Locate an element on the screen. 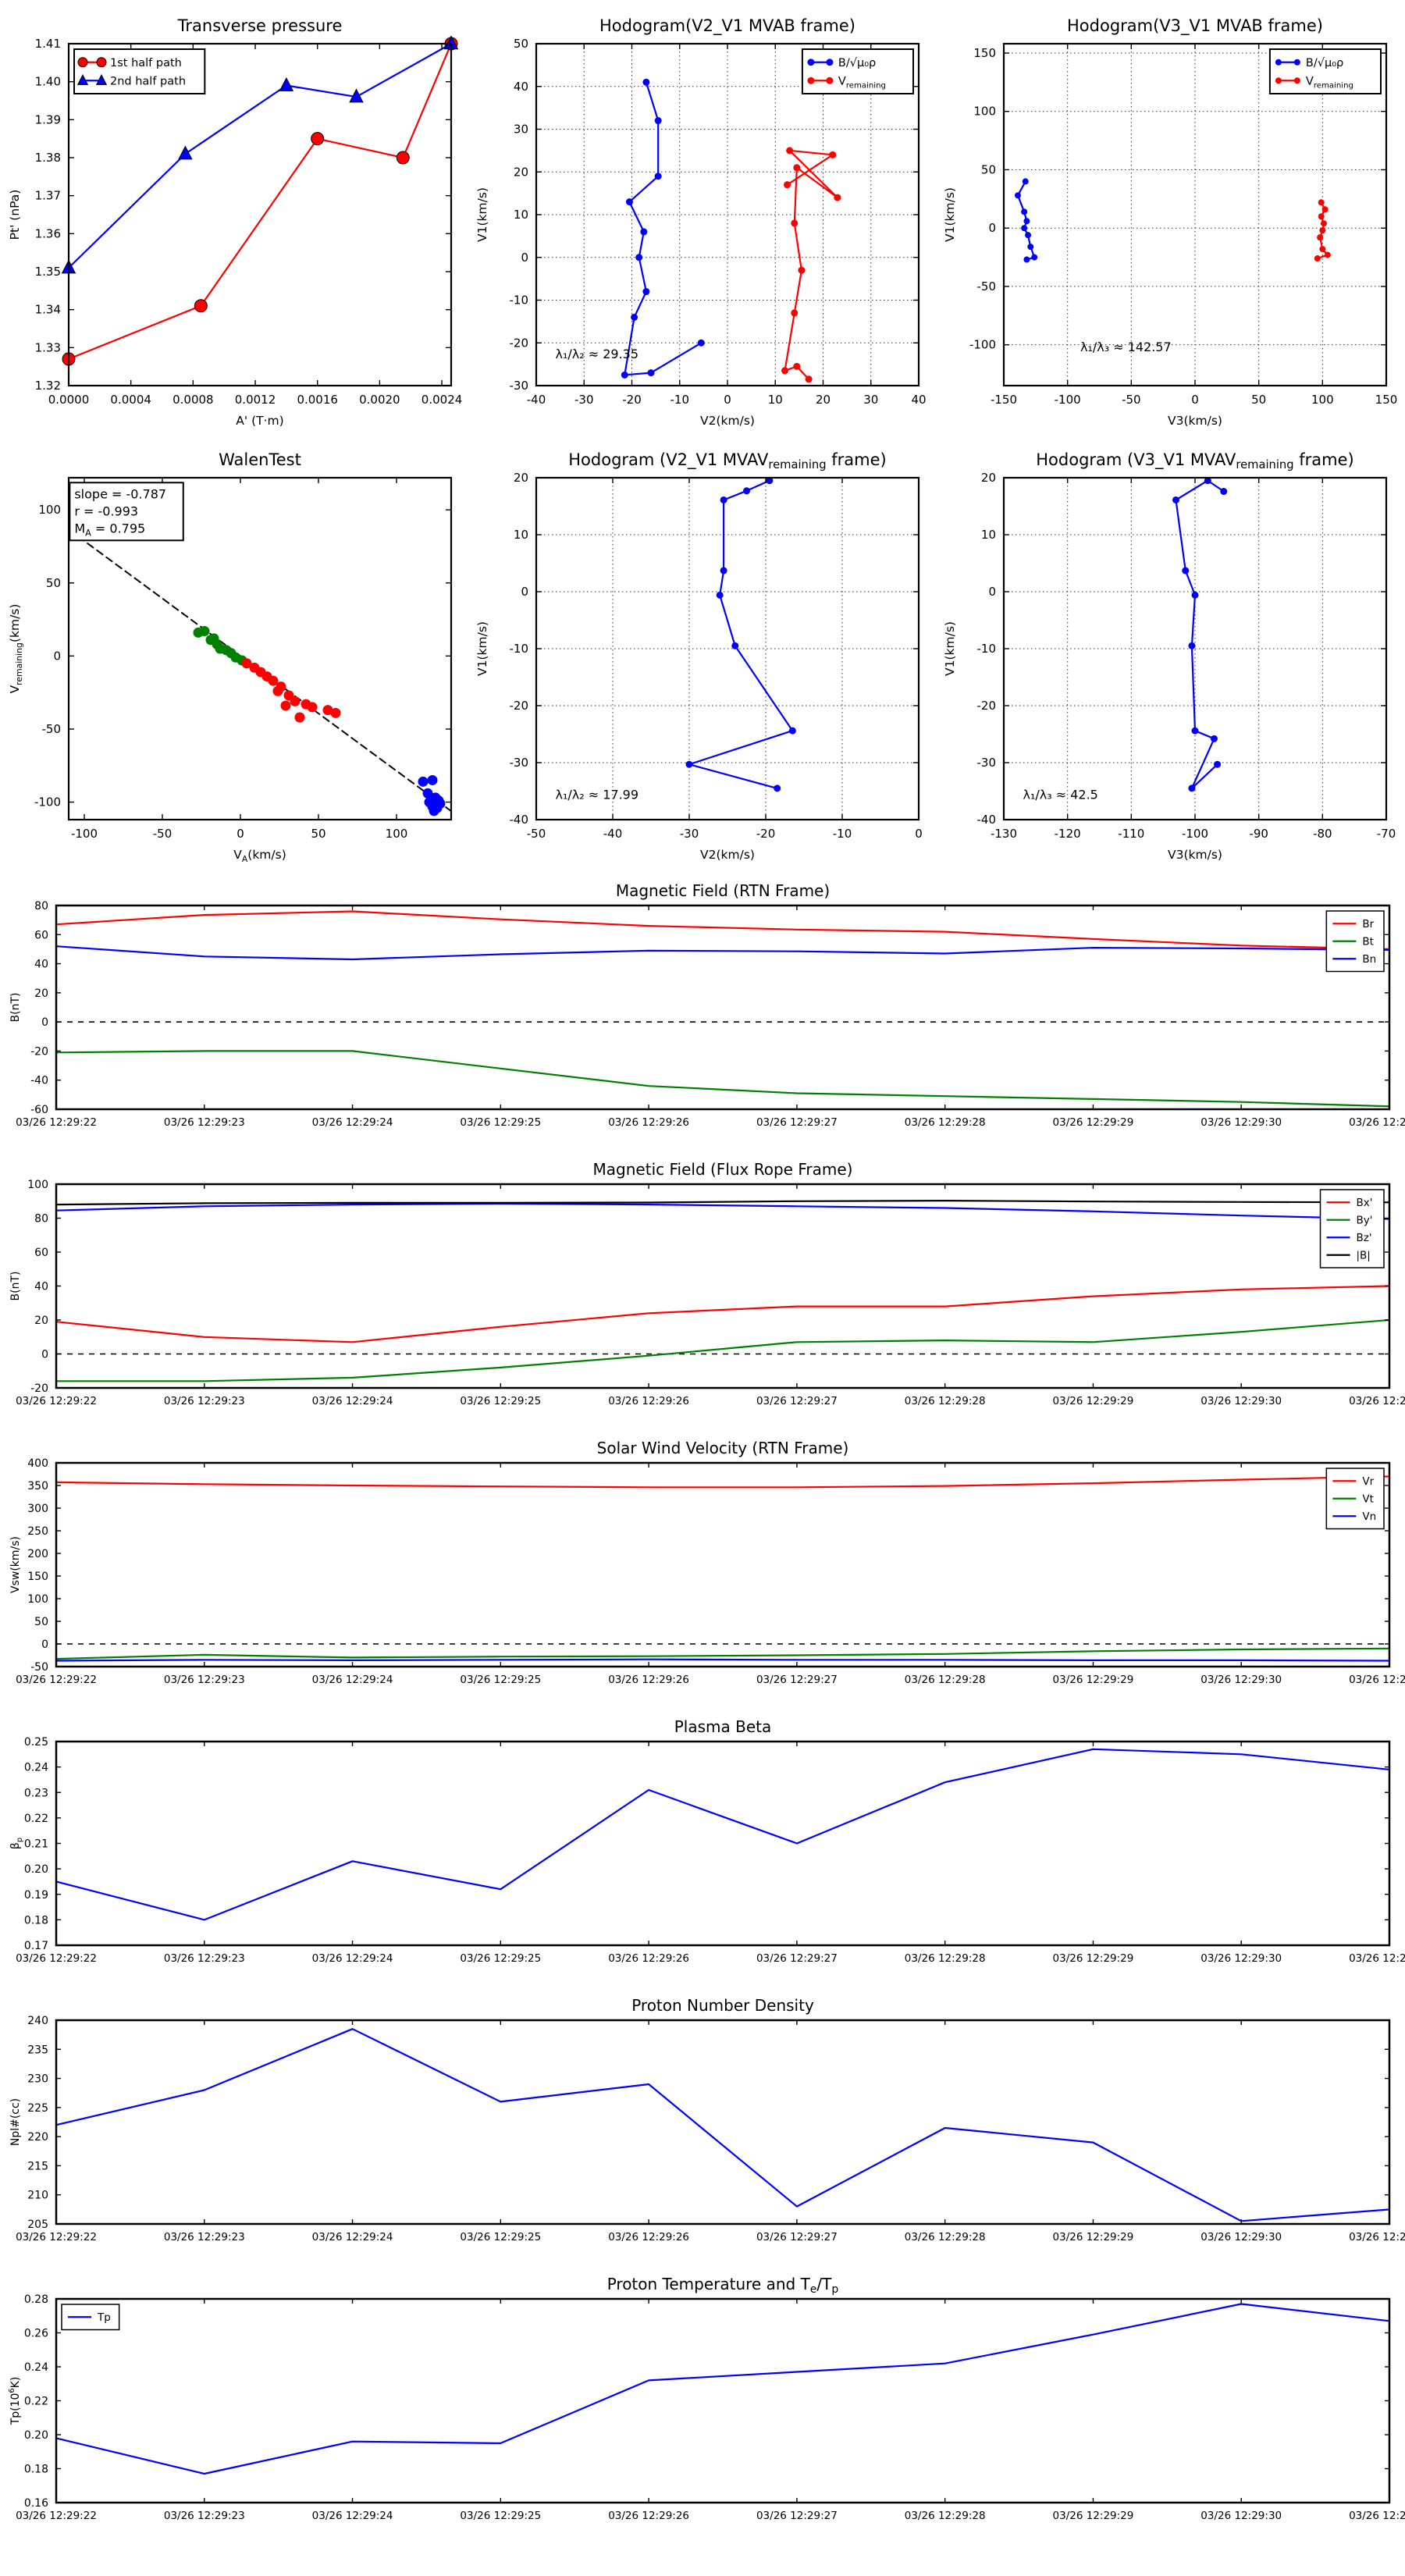  svg-text: 0.0016 is located at coordinates (318, 400).